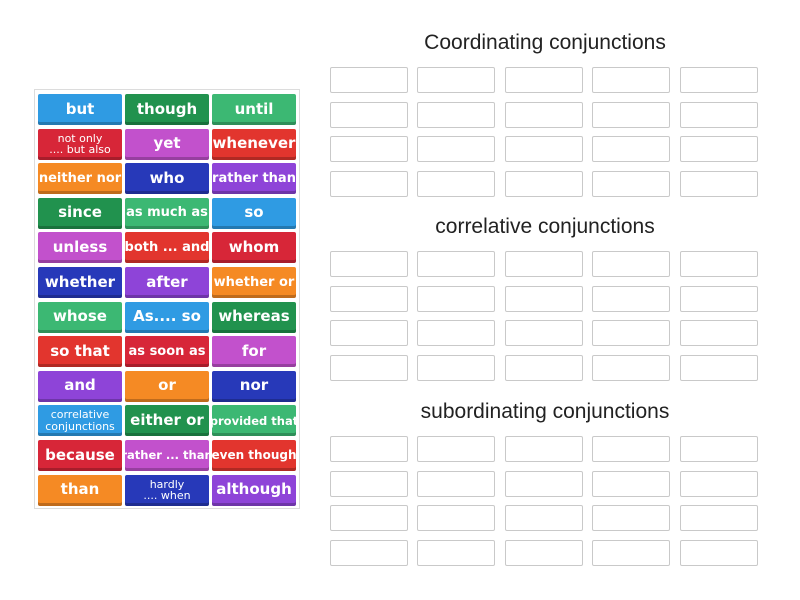 This screenshot has width=800, height=600. Describe the element at coordinates (545, 226) in the screenshot. I see `group-title: correlative conjunctions` at that location.